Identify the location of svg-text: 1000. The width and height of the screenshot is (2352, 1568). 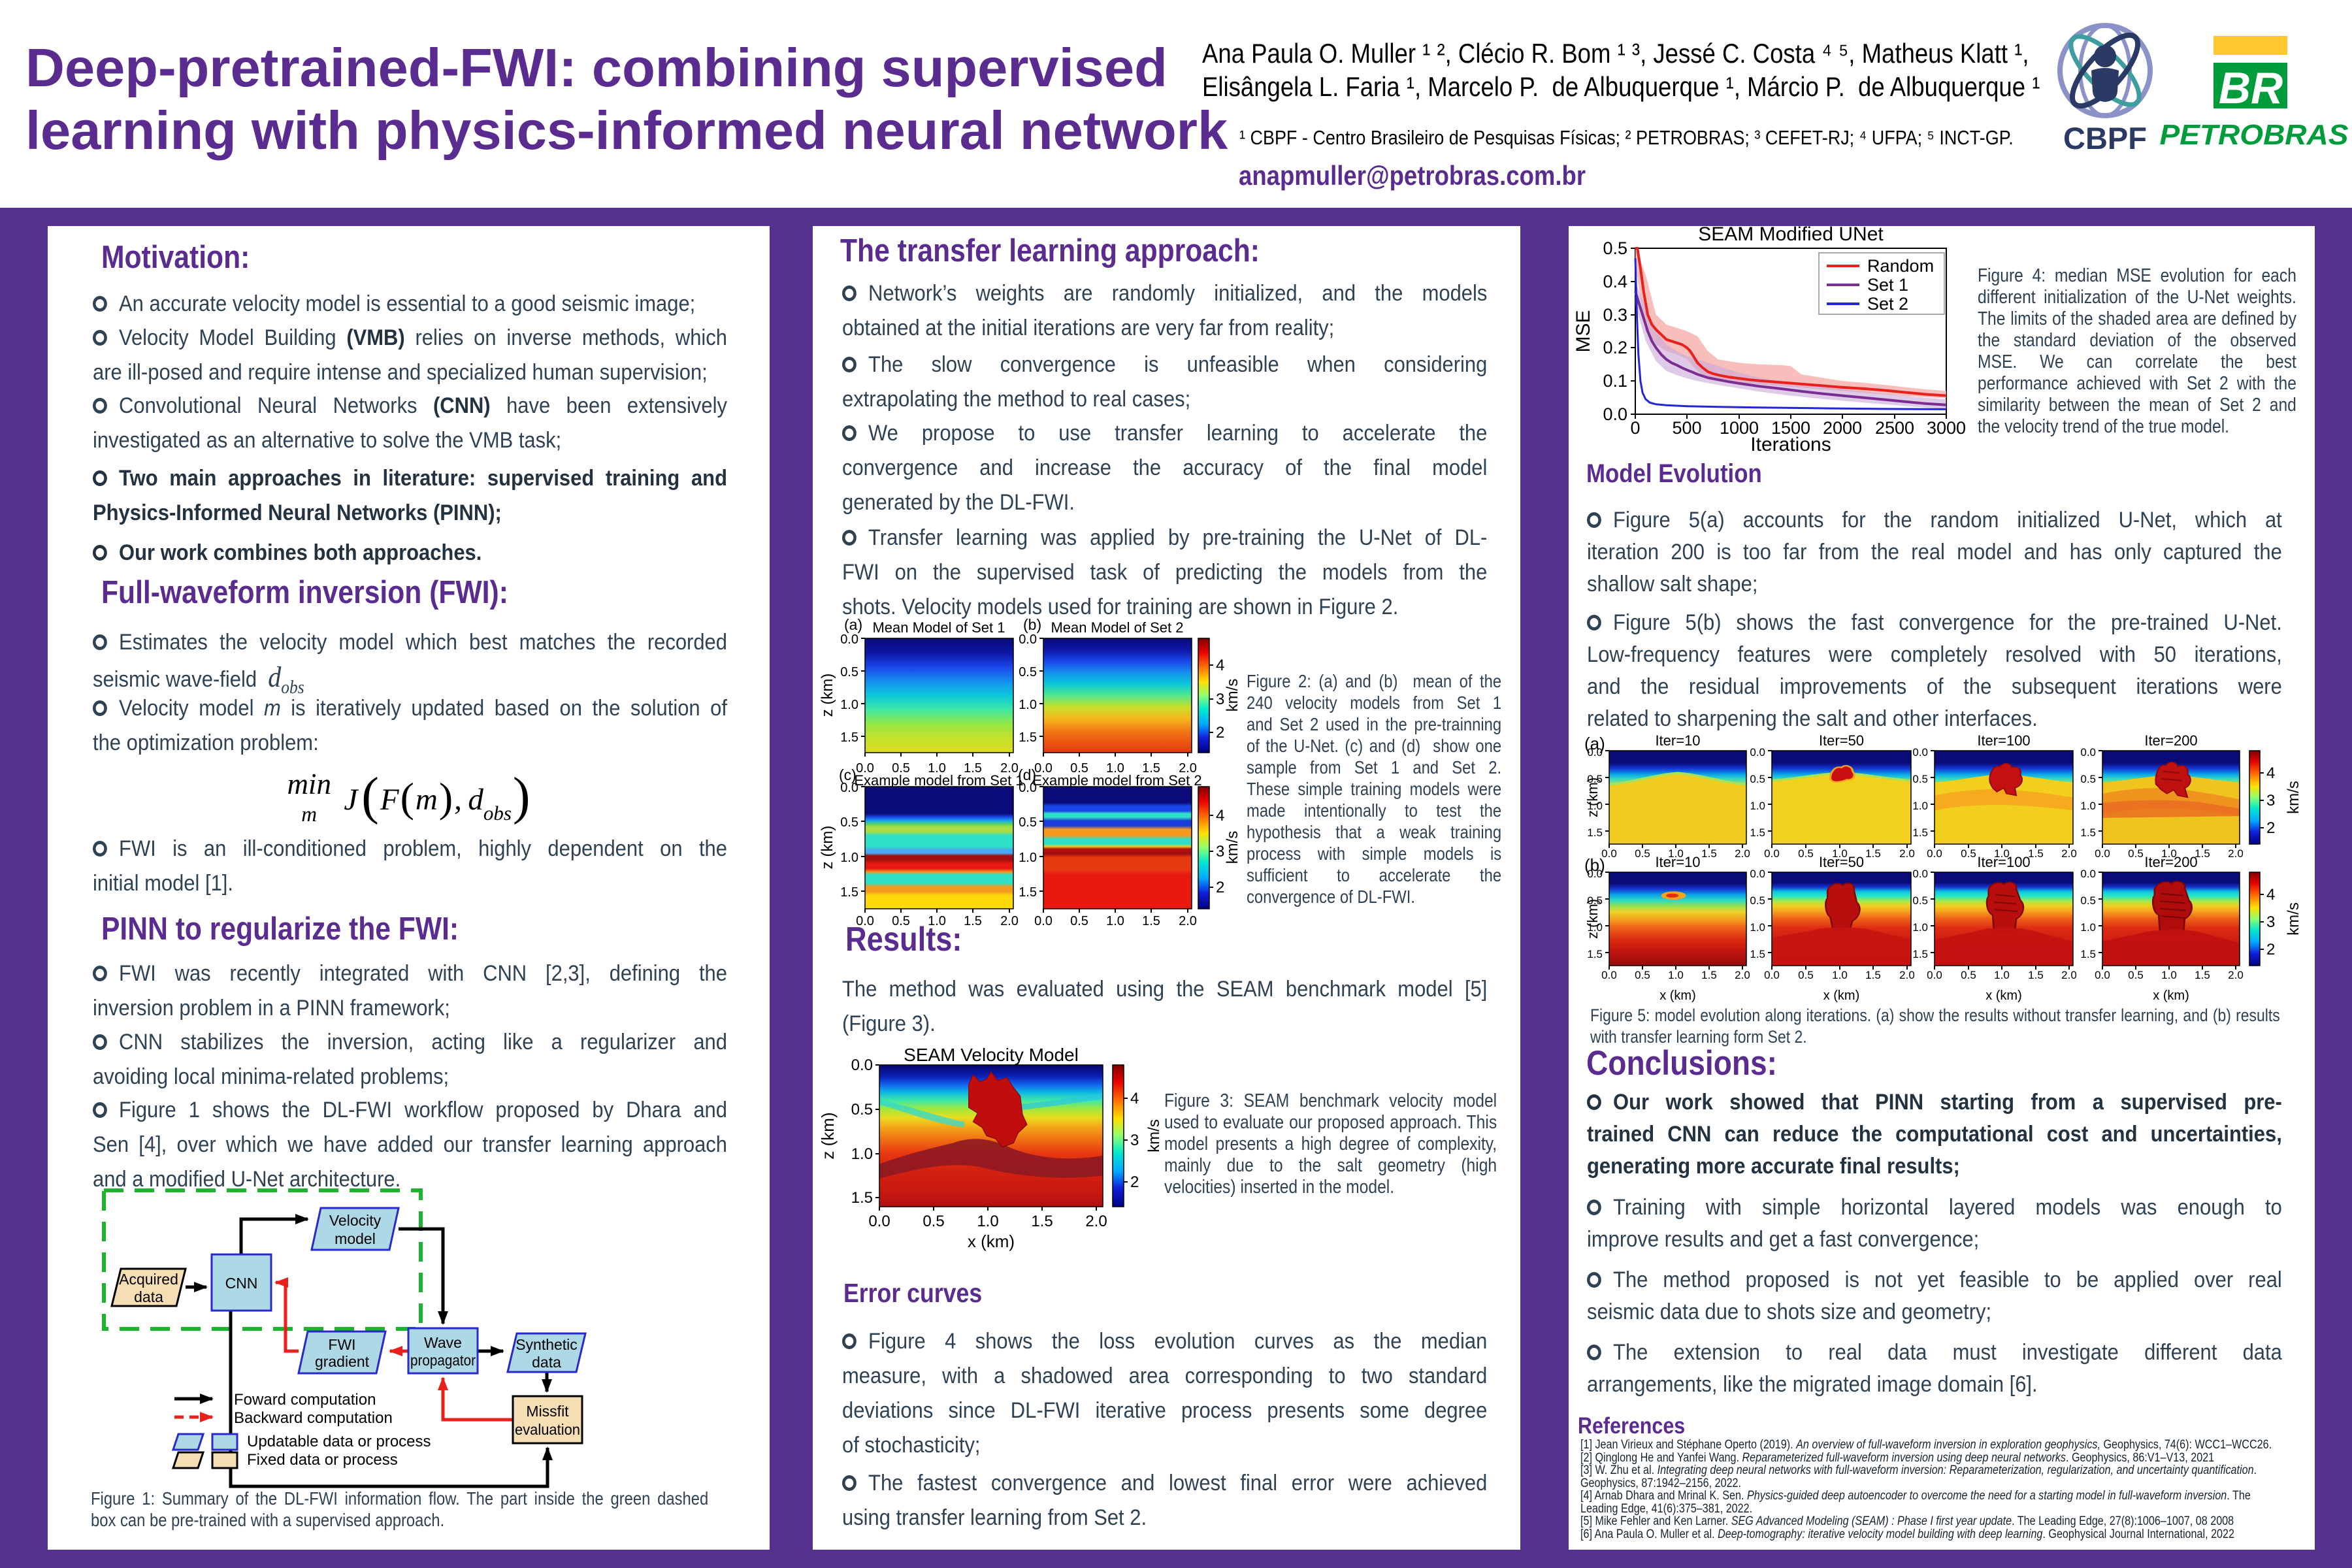
(1739, 428).